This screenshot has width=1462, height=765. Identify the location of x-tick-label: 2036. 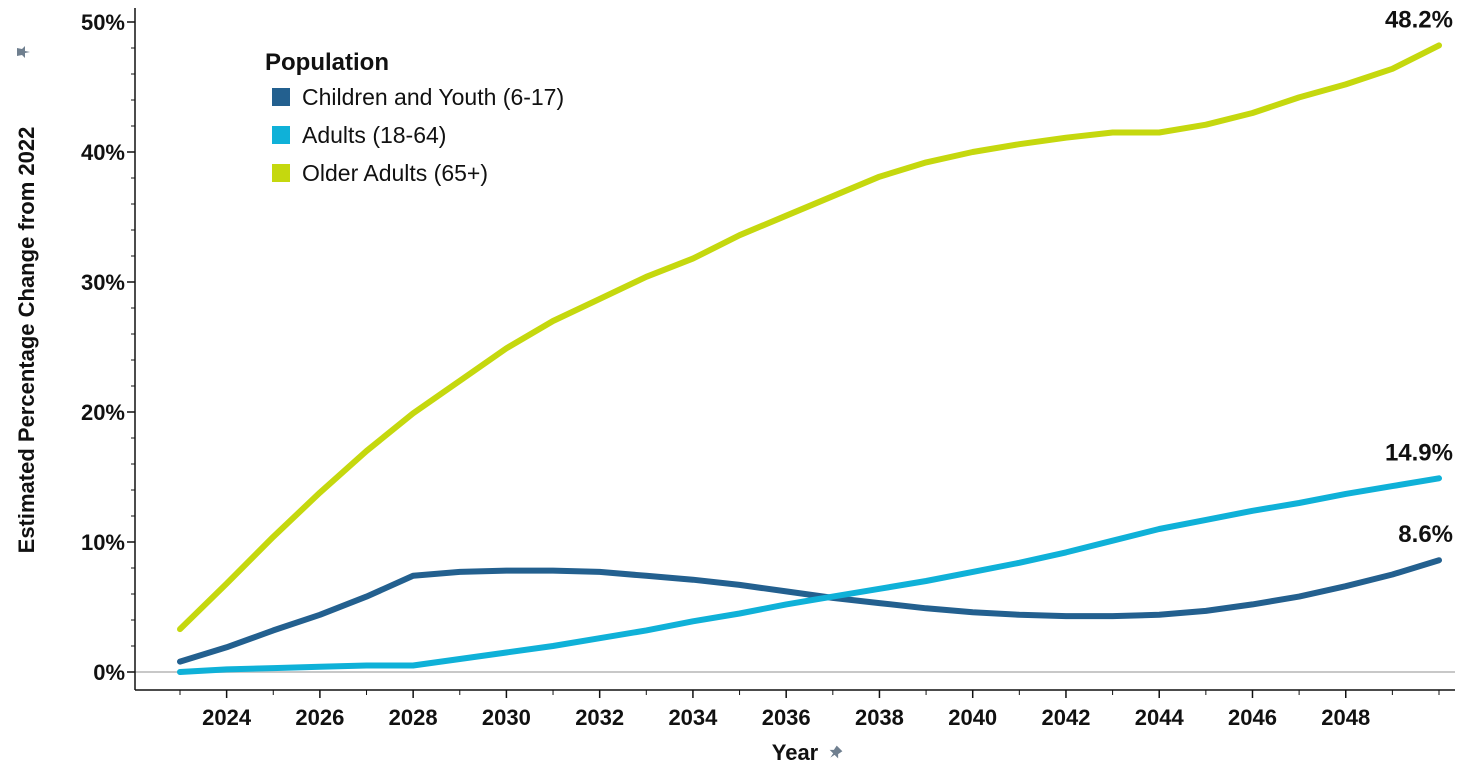
(786, 717).